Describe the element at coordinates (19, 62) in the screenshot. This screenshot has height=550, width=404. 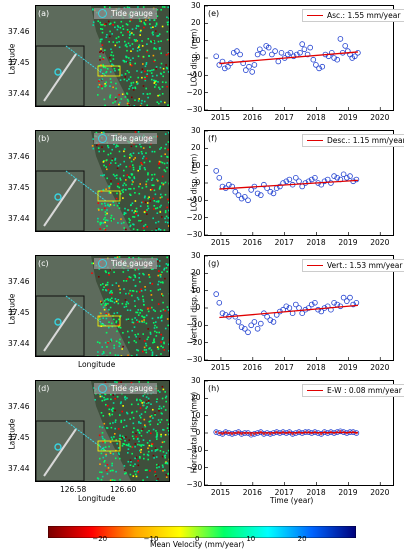
I see `lat-tick-a-1: 37.45` at that location.